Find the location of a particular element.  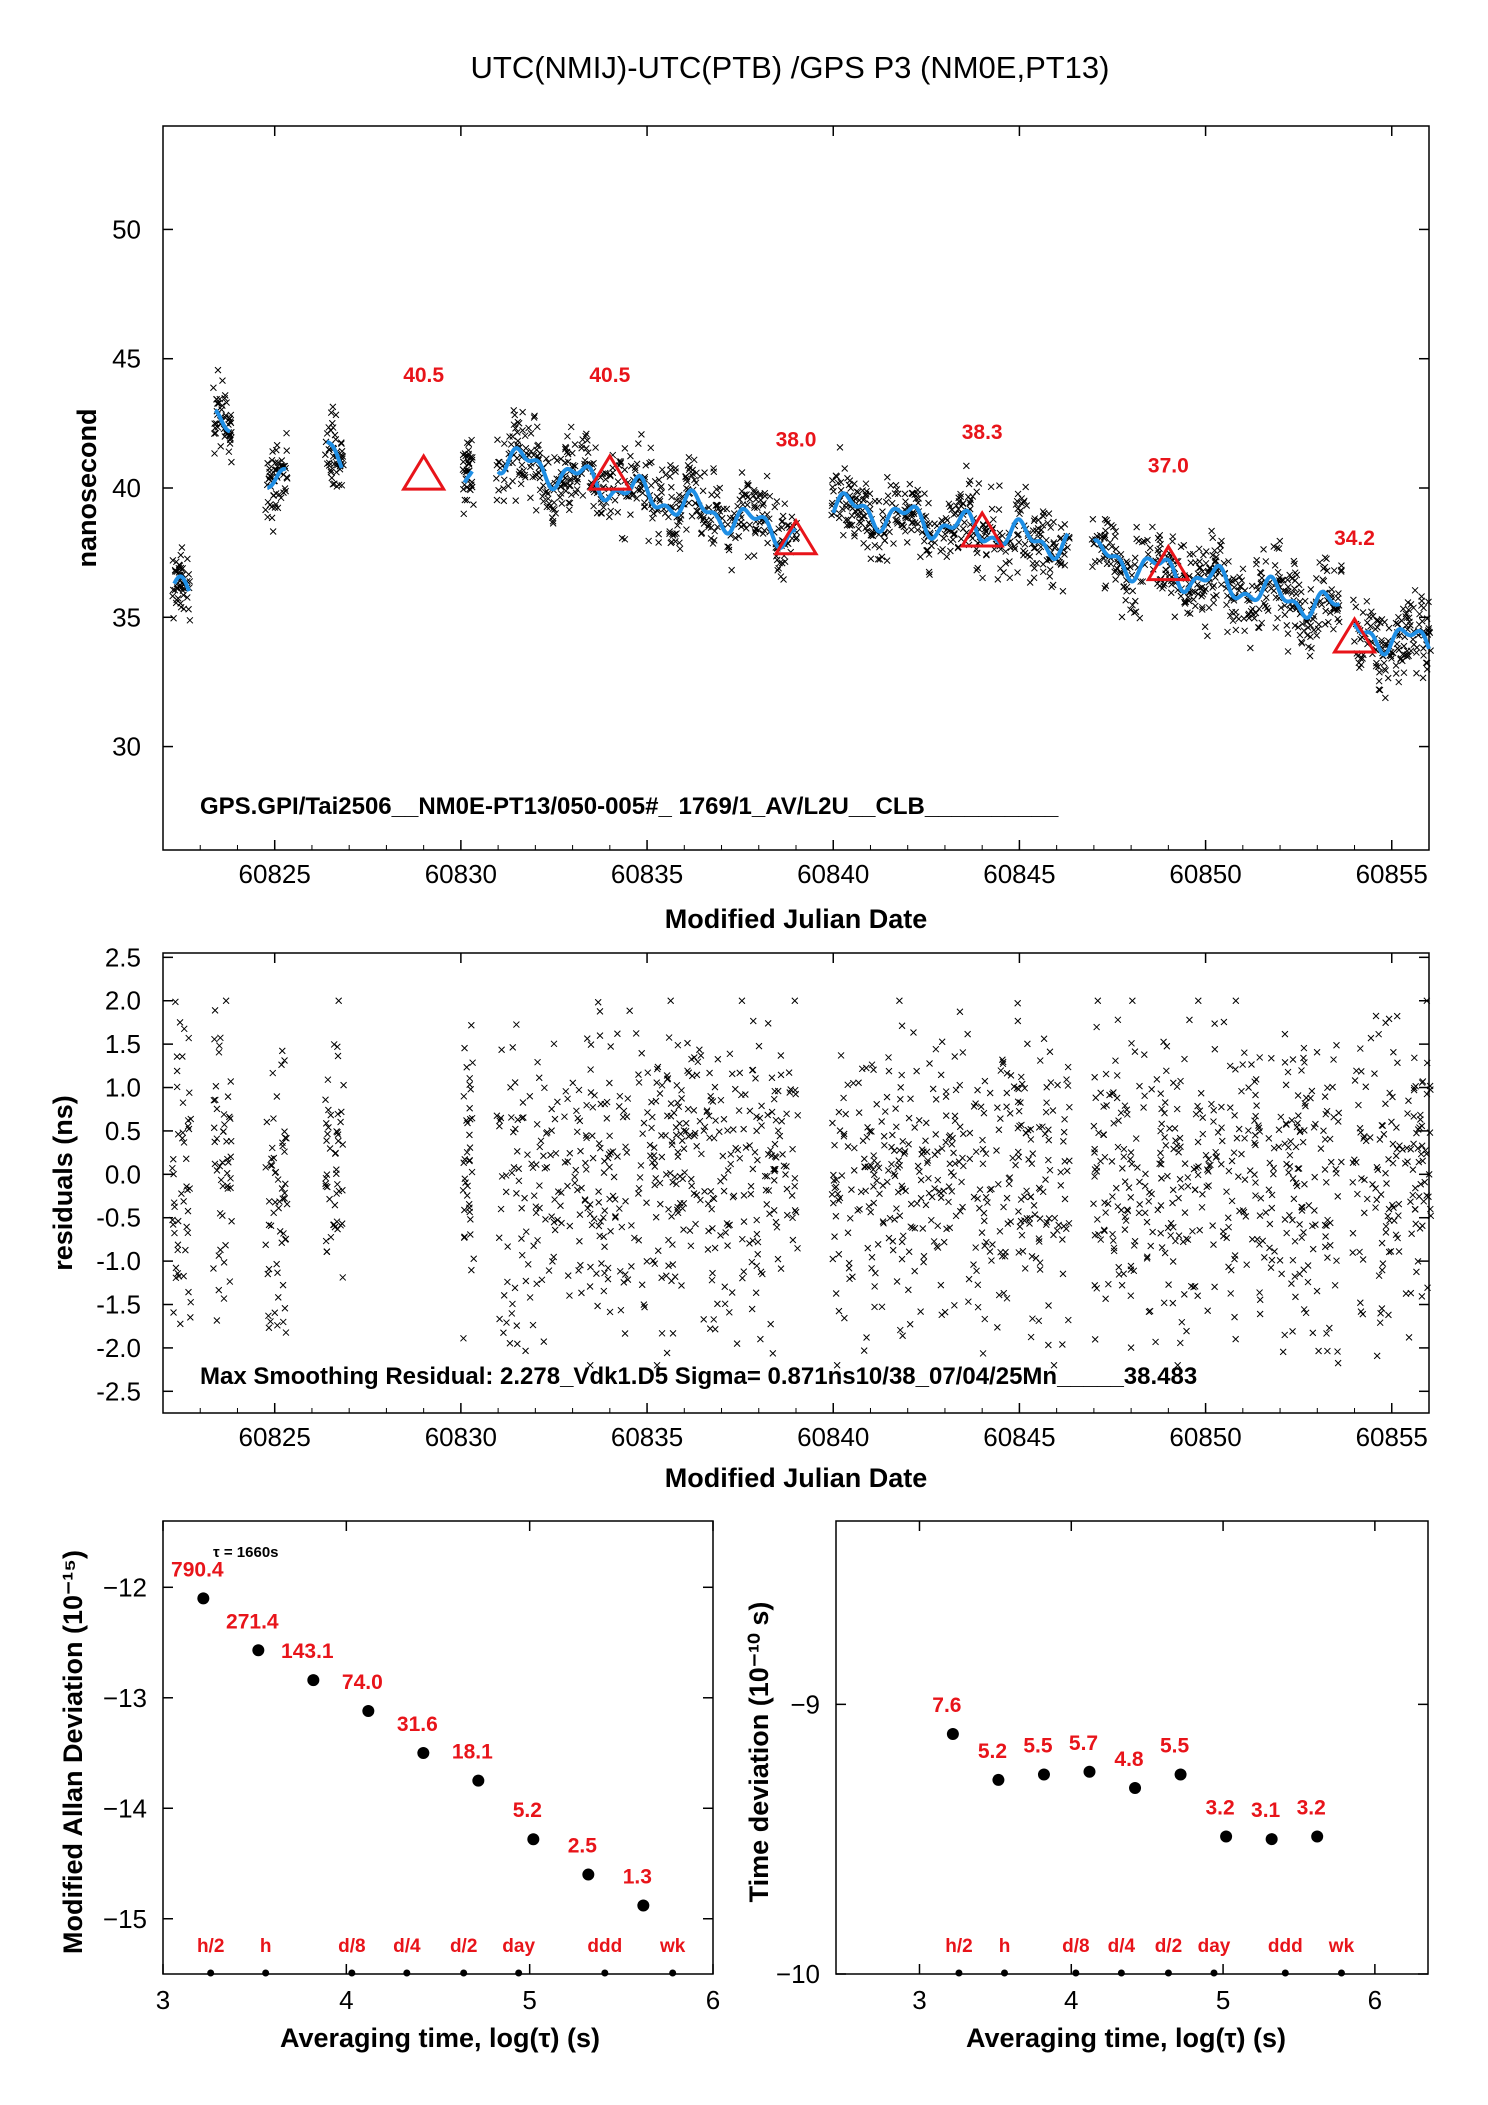

y-tick-label: −12 is located at coordinates (125, 1587).